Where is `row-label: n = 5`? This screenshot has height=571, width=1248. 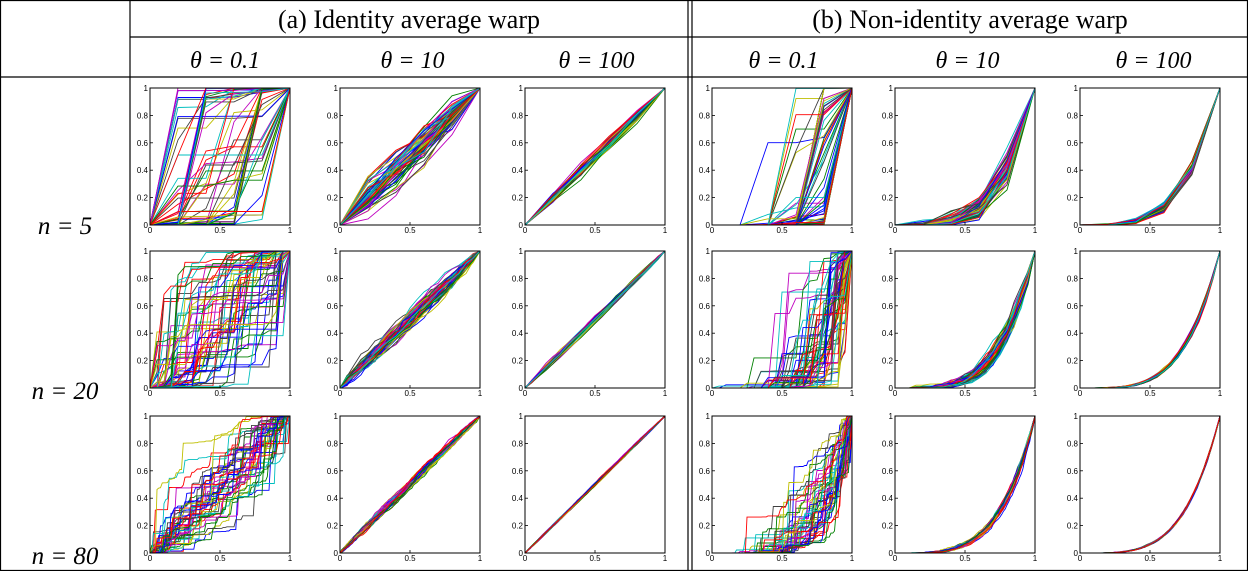 row-label: n = 5 is located at coordinates (65, 226).